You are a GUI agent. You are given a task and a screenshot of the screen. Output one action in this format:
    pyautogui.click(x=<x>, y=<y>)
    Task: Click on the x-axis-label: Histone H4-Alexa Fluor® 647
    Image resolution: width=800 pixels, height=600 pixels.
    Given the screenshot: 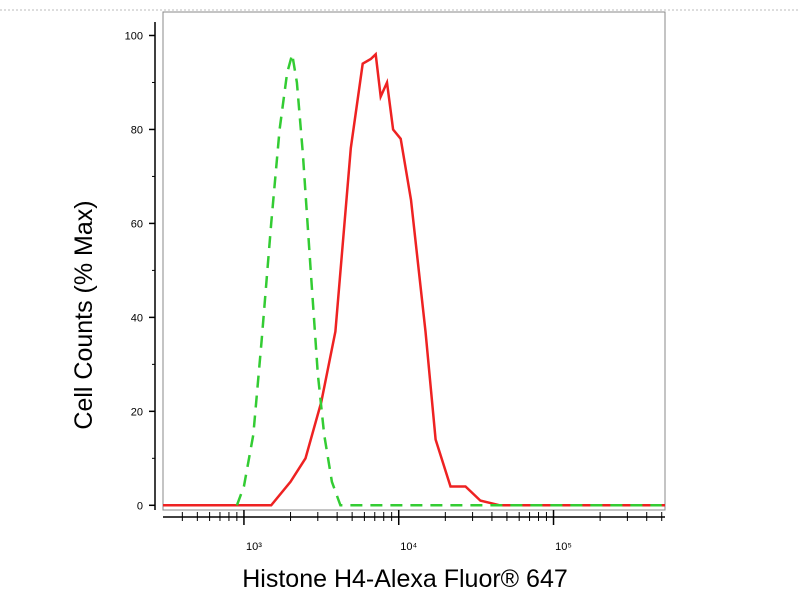 What is the action you would take?
    pyautogui.click(x=405, y=579)
    